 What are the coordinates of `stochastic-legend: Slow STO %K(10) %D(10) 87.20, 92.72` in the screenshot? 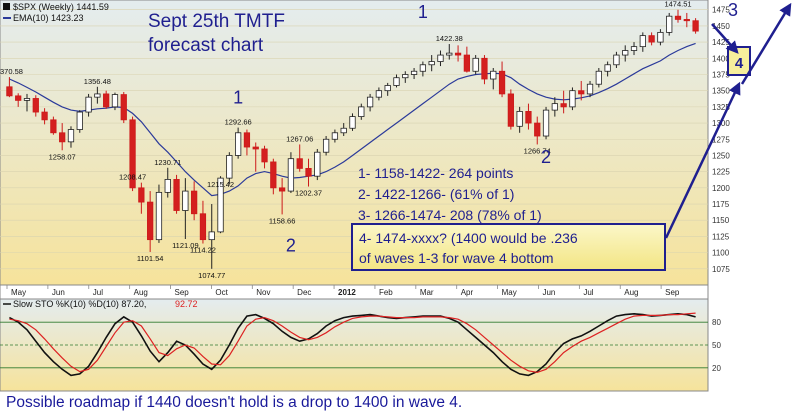 It's located at (100, 304).